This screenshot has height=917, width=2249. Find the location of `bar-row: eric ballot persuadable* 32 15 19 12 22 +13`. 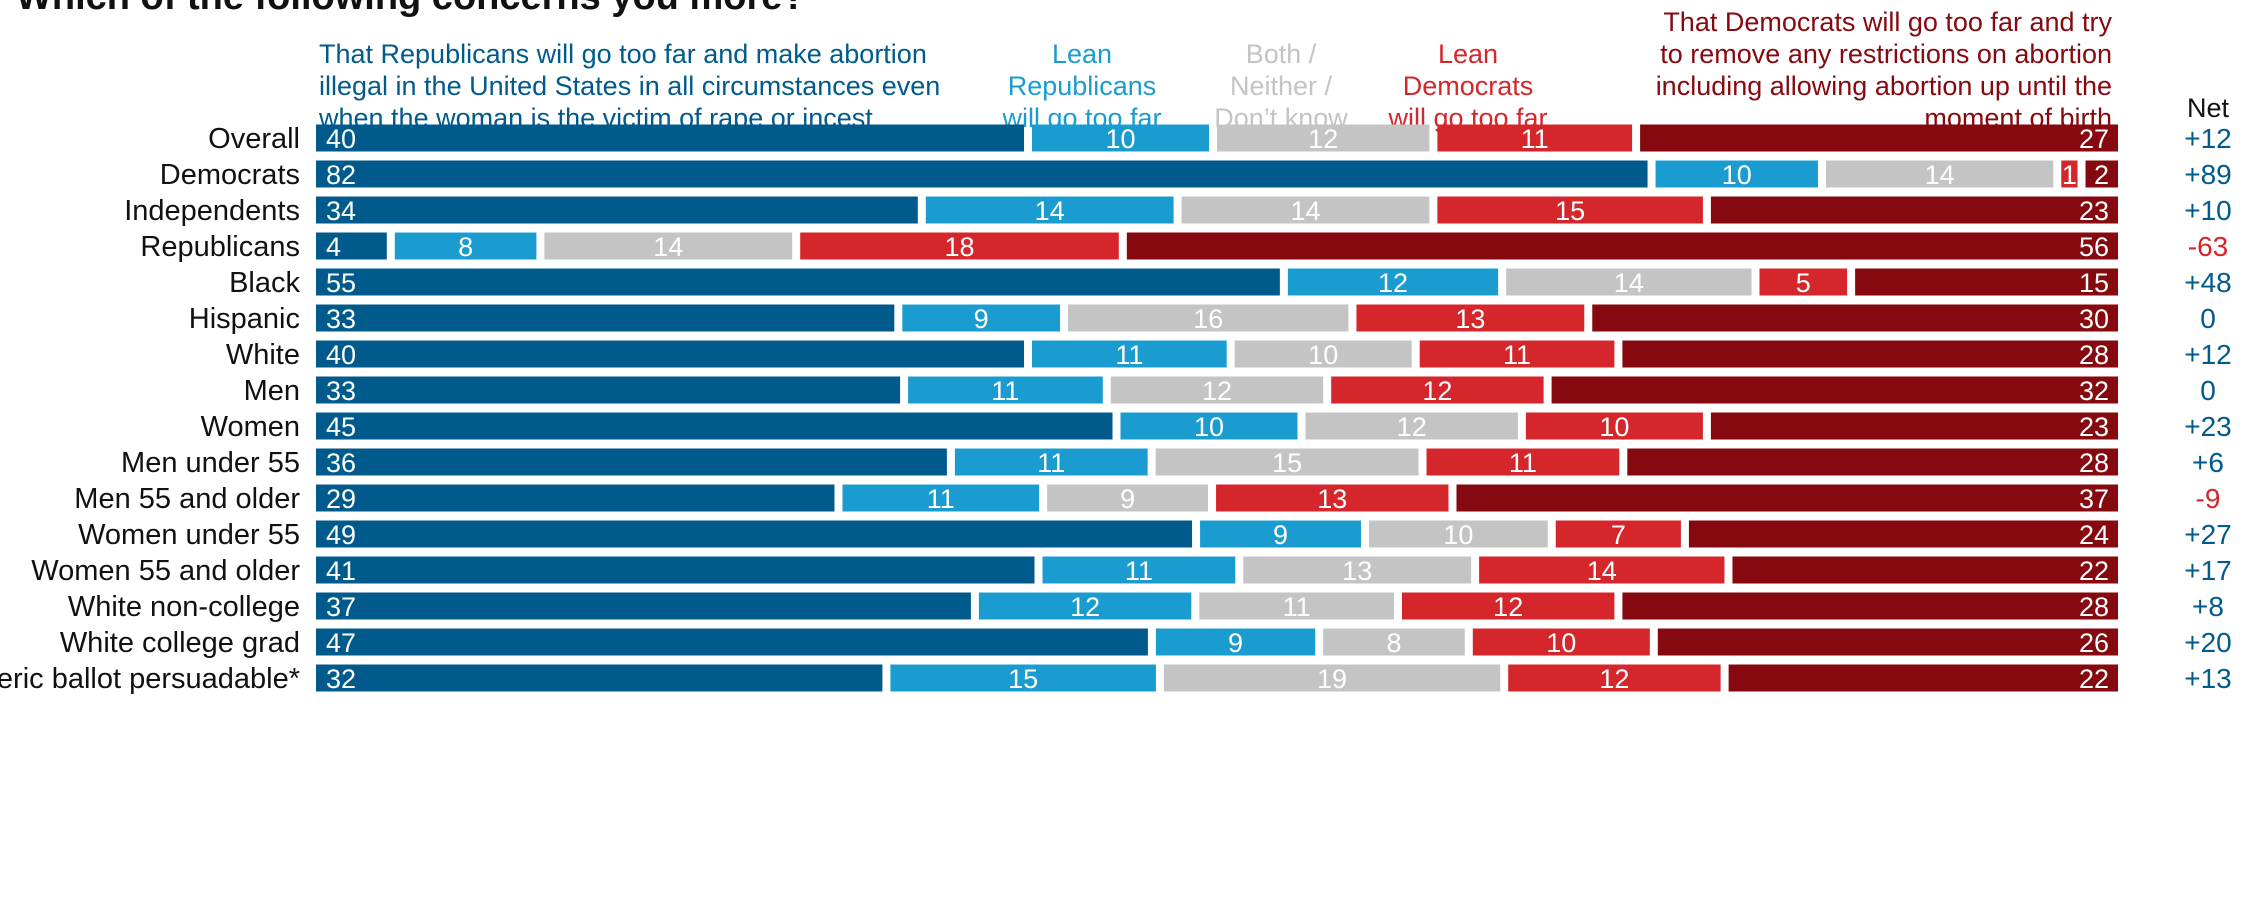

bar-row: eric ballot persuadable* 32 15 19 12 22 +13 is located at coordinates (1116, 679).